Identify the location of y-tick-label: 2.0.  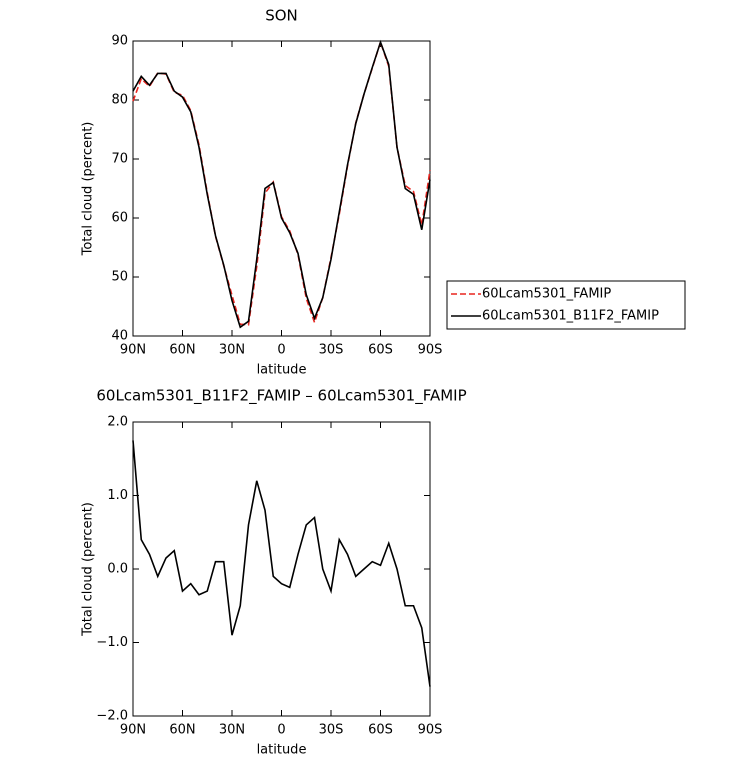
(117, 422).